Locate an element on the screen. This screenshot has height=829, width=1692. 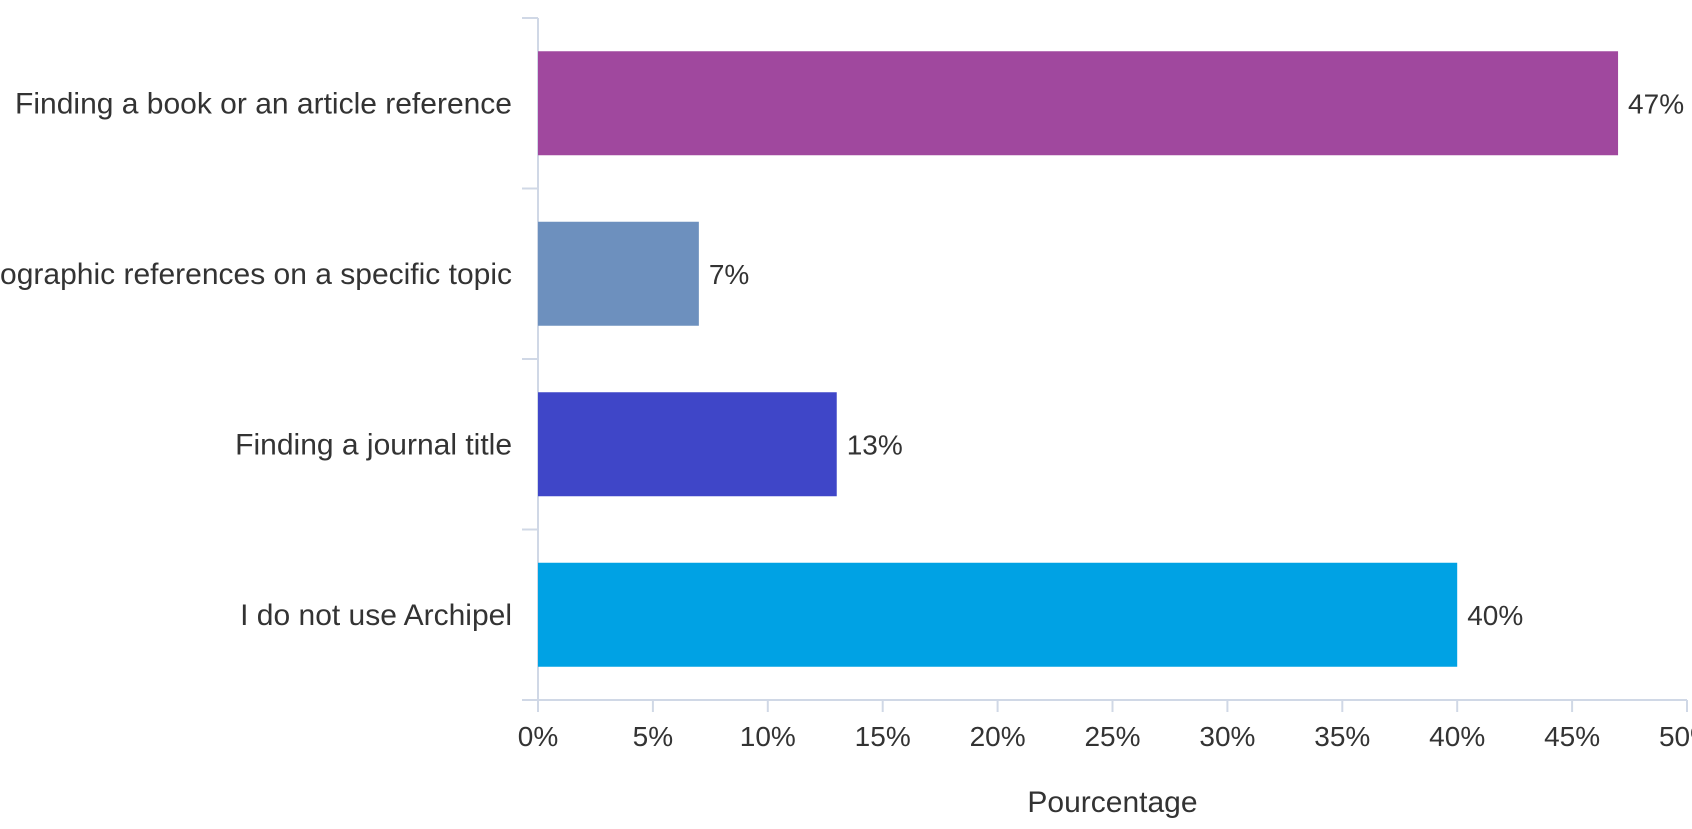
x-tick-label: 0% is located at coordinates (538, 736).